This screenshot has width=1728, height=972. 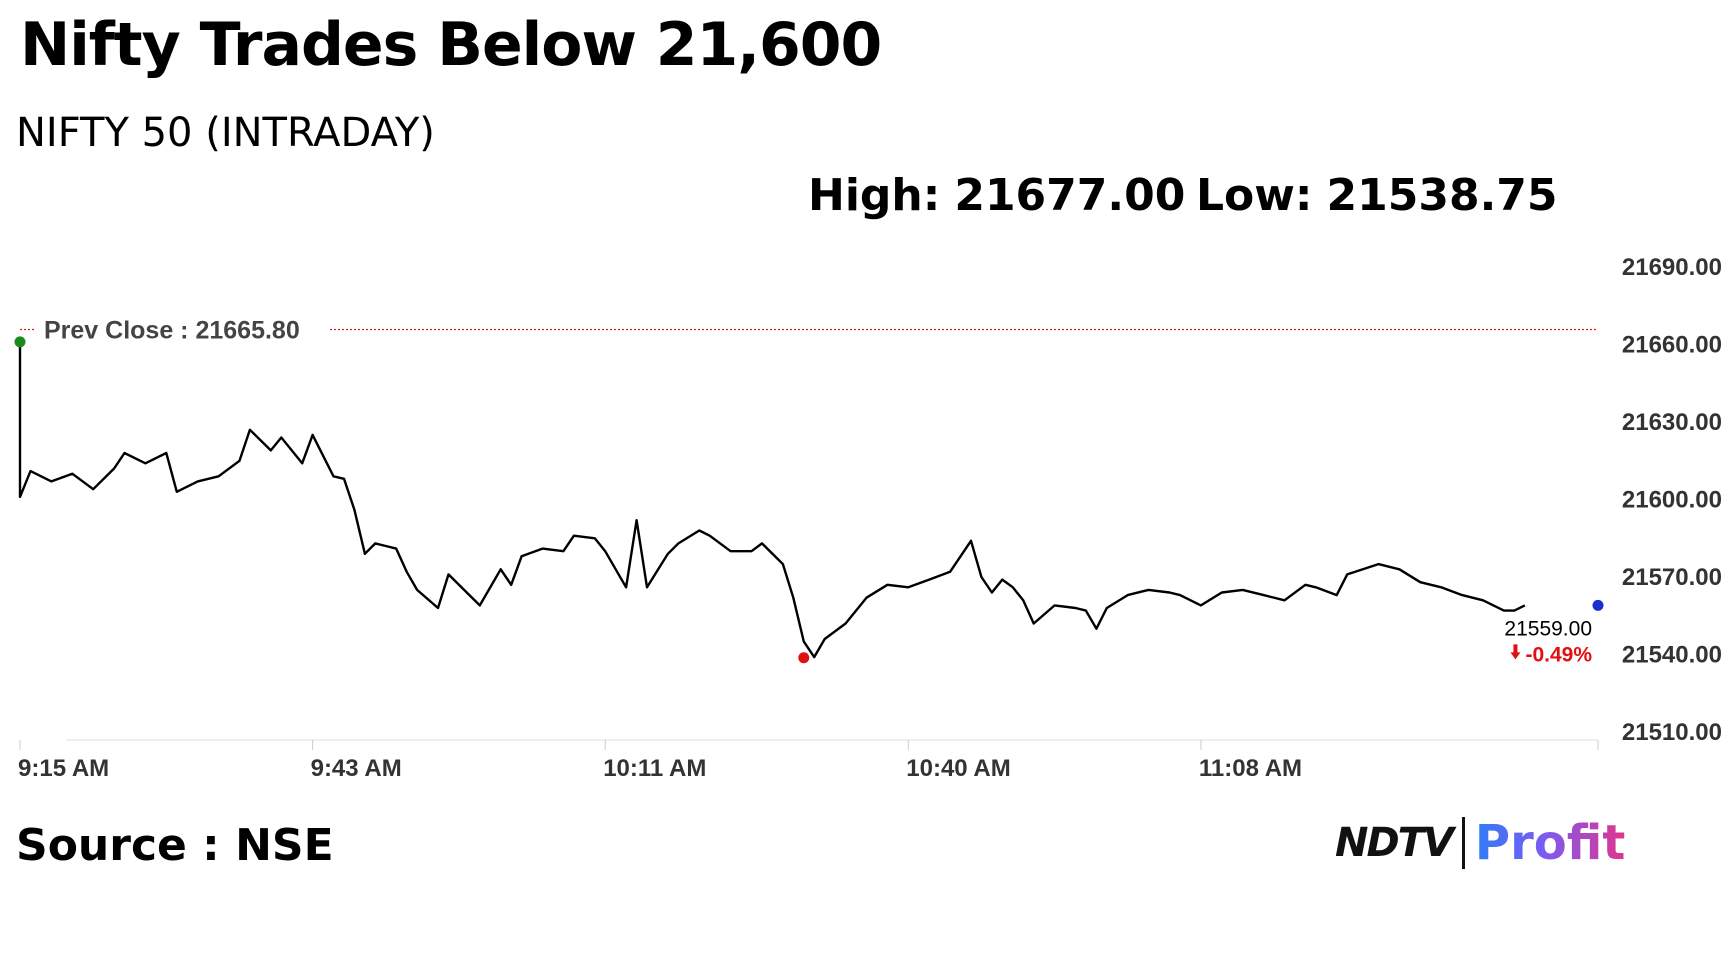 What do you see at coordinates (63, 768) in the screenshot?
I see `x-tick-label: 9:15 AM` at bounding box center [63, 768].